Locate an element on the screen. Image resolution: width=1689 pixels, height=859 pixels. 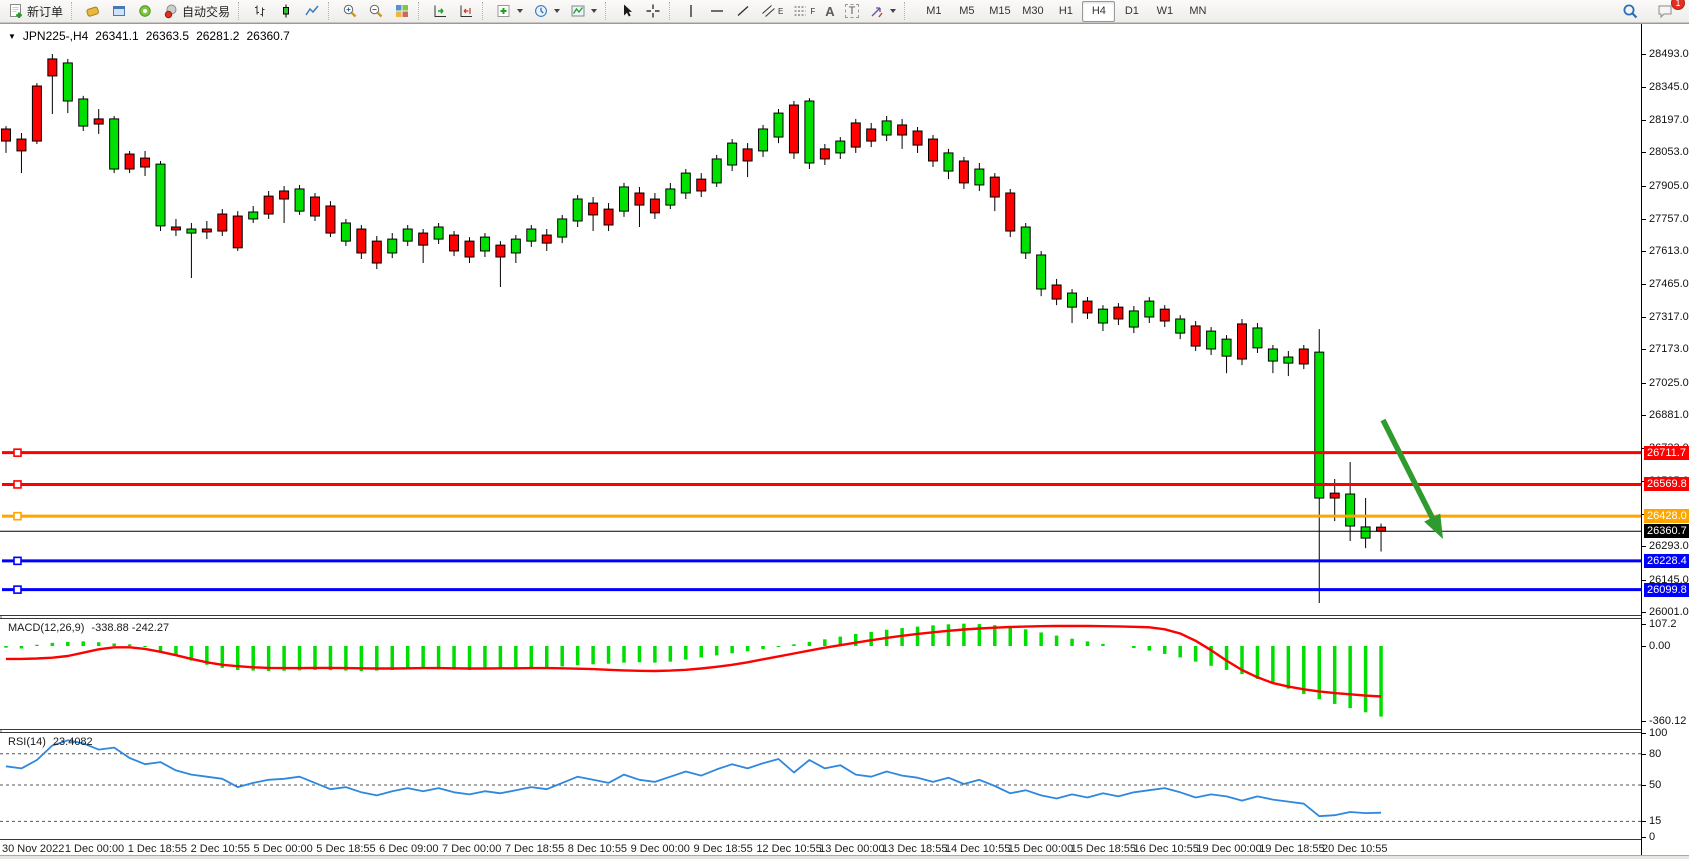
channel-tool-button: E is located at coordinates (772, 11).